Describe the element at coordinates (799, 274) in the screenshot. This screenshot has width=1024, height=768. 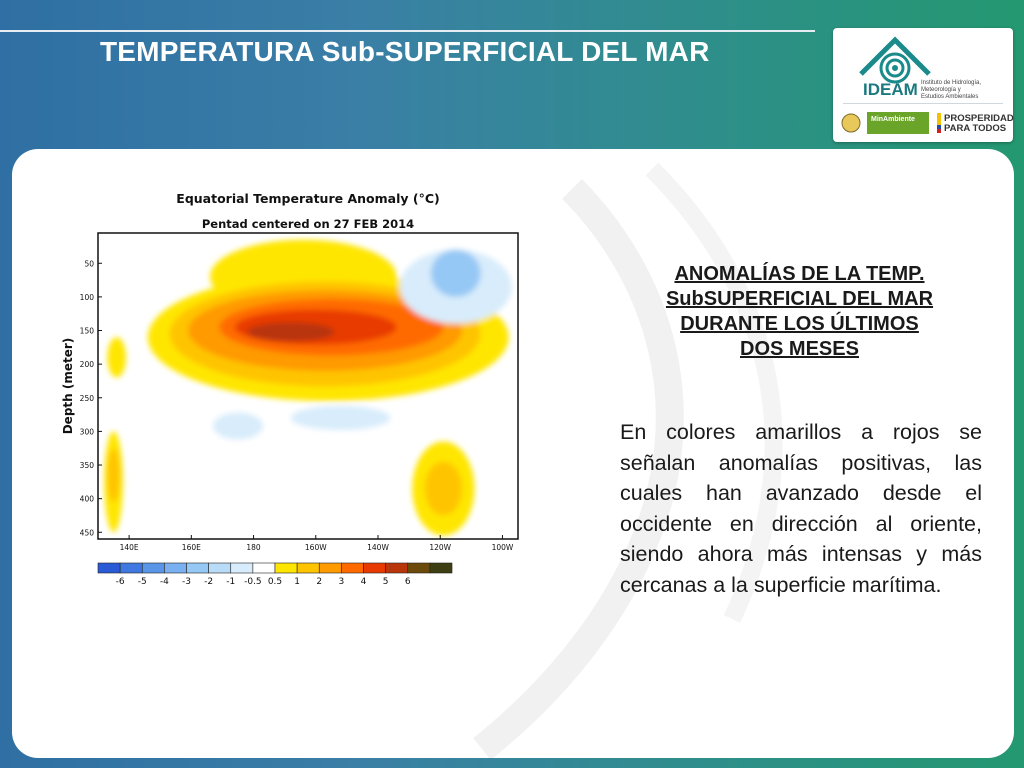
I see `right-title-line-1: ANOMALÍAS DE LA TEMP.` at that location.